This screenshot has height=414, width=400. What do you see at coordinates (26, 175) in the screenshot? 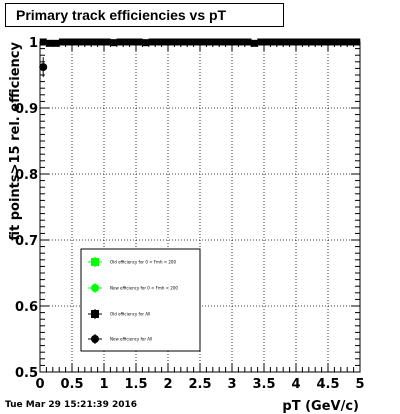
I see `y-tick-label: 0.8` at bounding box center [26, 175].